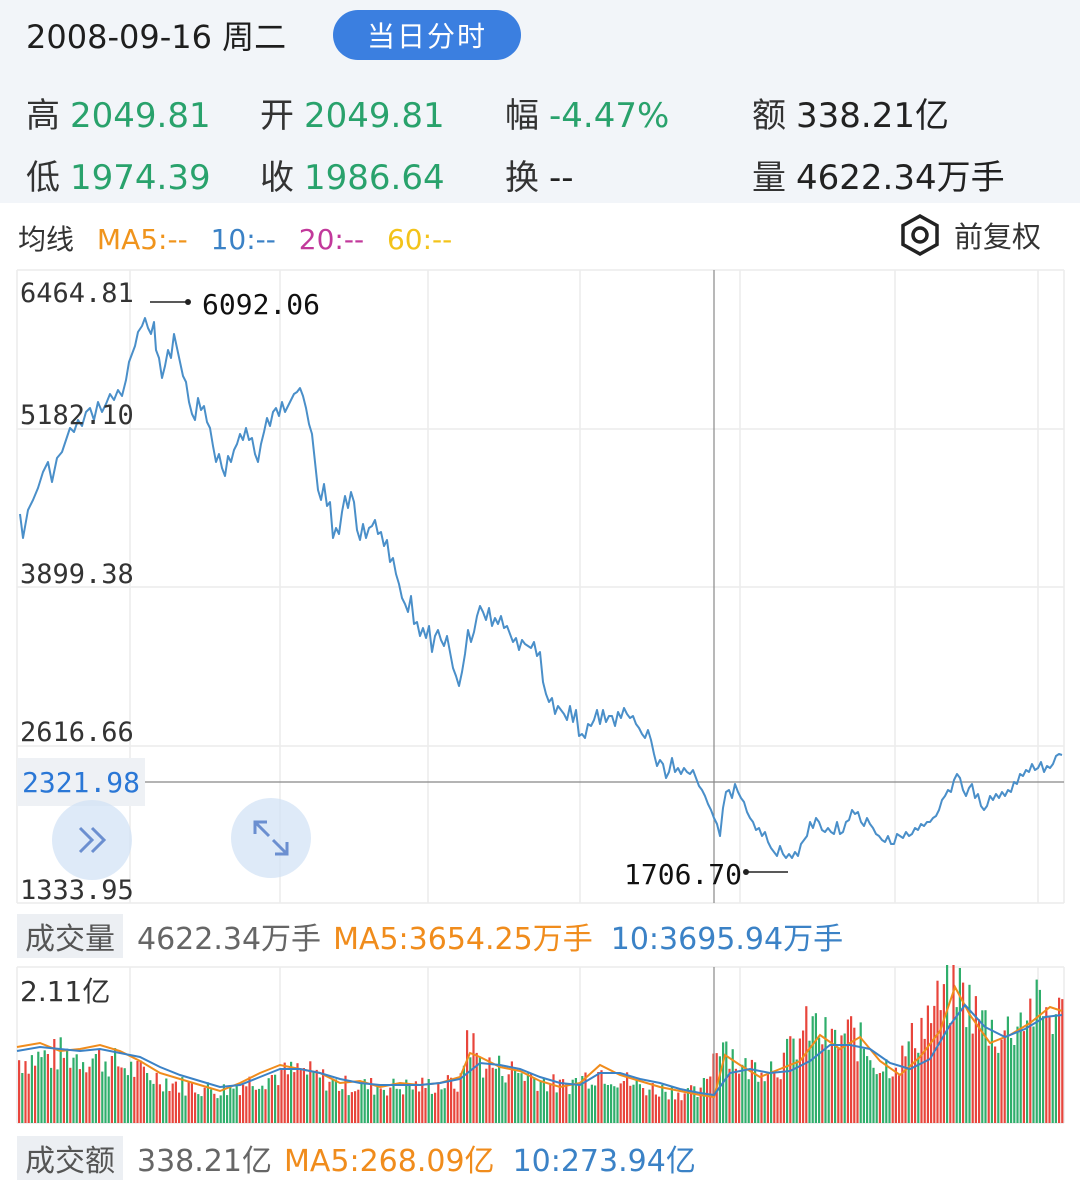 Image resolution: width=1080 pixels, height=1184 pixels. I want to click on adjust-toggle: 前复权, so click(969, 235).